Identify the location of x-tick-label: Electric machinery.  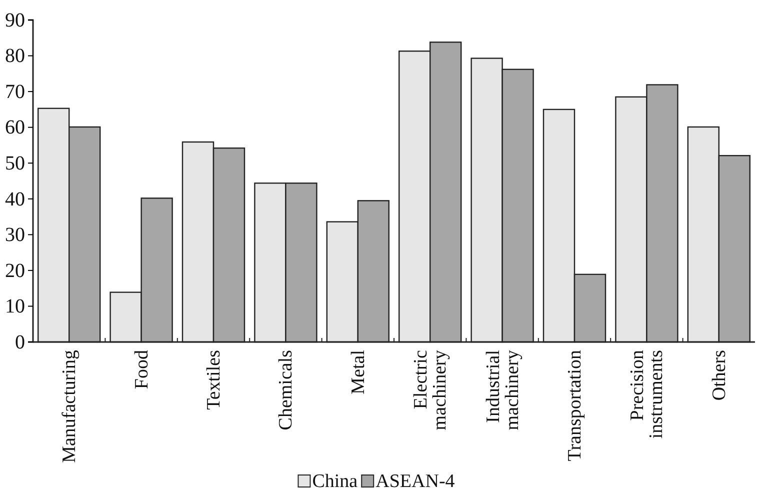
(430, 390).